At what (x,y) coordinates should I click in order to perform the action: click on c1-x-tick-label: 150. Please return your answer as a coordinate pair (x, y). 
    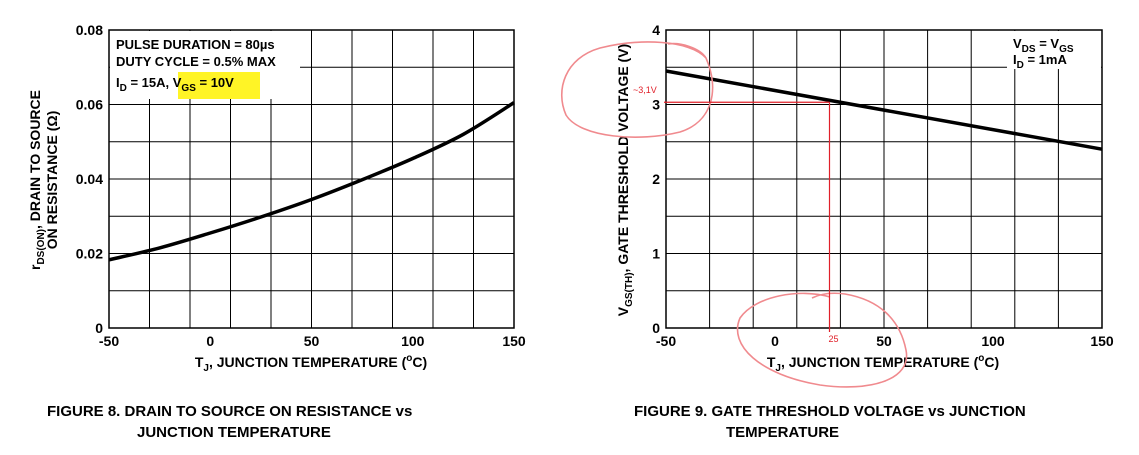
    Looking at the image, I should click on (514, 341).